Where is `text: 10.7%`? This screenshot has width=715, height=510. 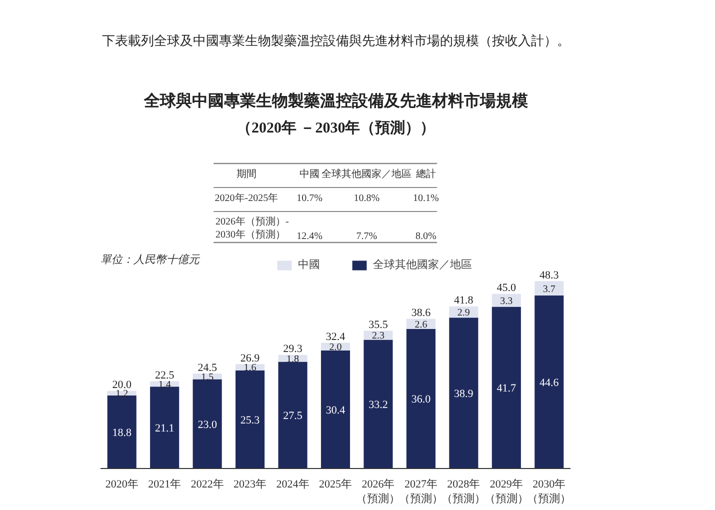
text: 10.7% is located at coordinates (309, 198).